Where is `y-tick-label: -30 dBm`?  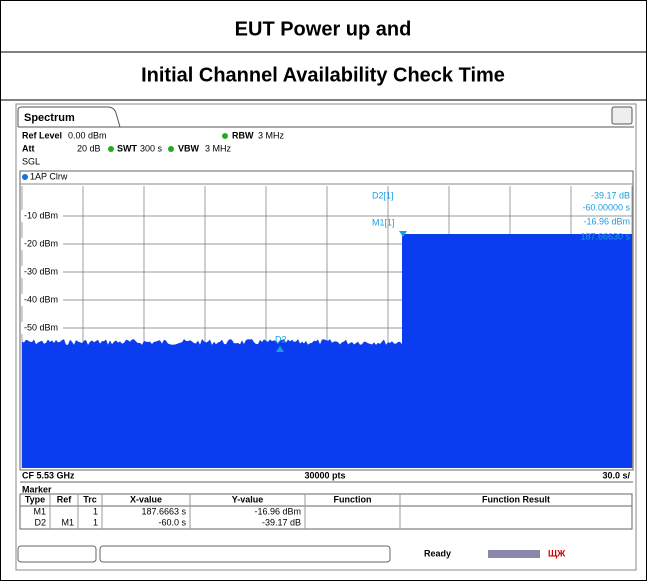 y-tick-label: -30 dBm is located at coordinates (41, 271).